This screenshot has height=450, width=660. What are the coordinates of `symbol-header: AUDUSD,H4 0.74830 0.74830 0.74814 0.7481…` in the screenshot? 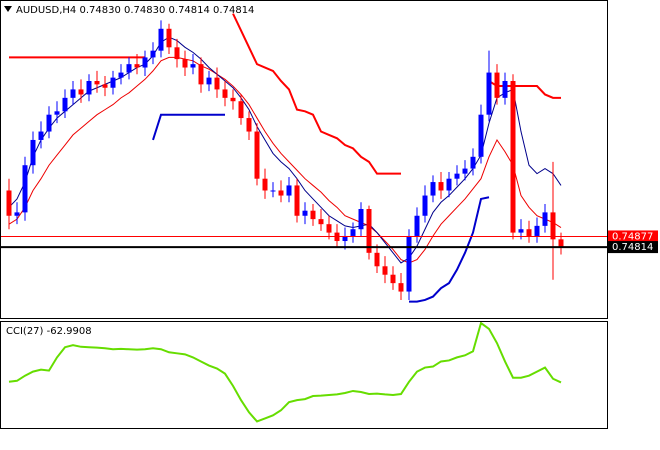 It's located at (135, 10).